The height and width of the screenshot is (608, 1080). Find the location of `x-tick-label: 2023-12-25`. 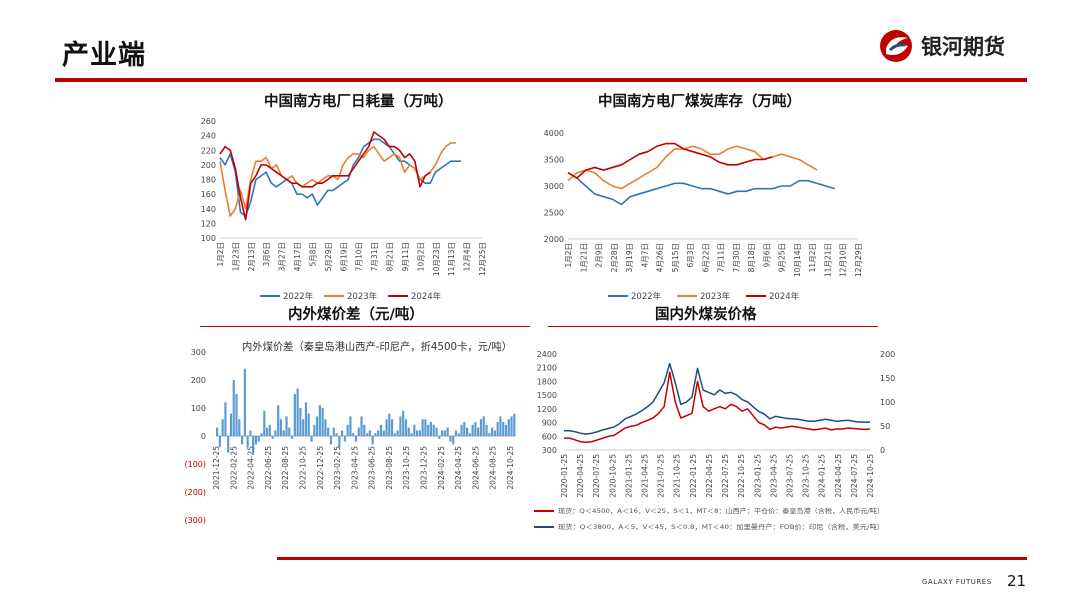

x-tick-label: 2023-12-25 is located at coordinates (424, 468).